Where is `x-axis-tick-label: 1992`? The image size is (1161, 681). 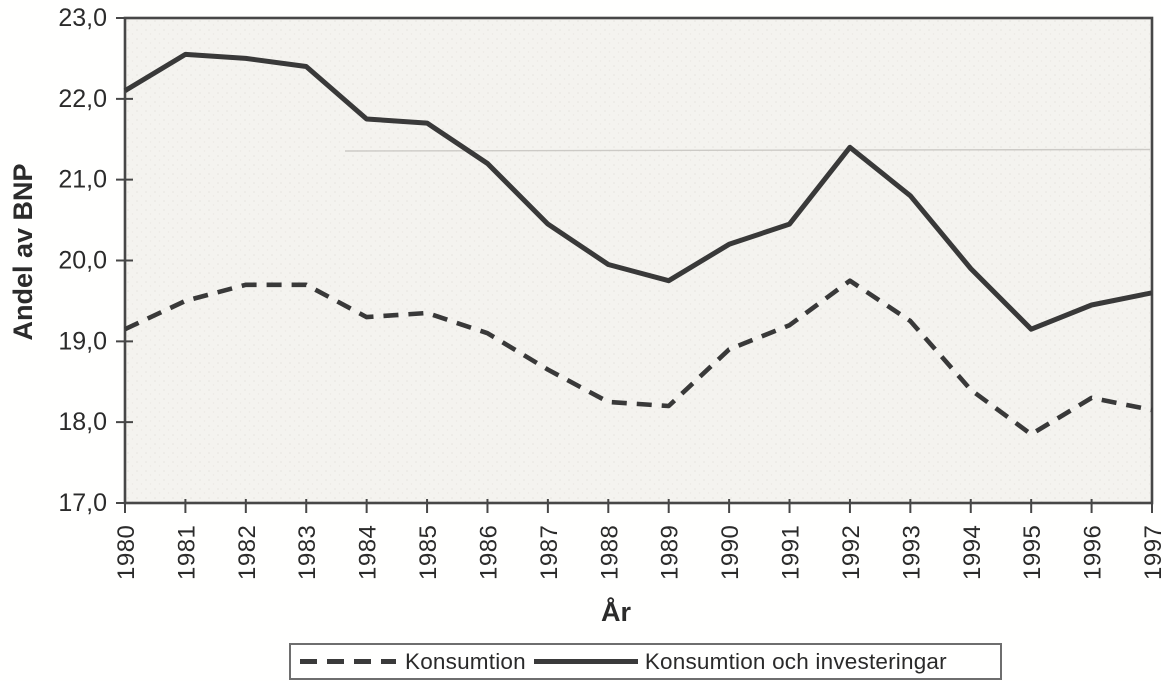
x-axis-tick-label: 1992 is located at coordinates (851, 552).